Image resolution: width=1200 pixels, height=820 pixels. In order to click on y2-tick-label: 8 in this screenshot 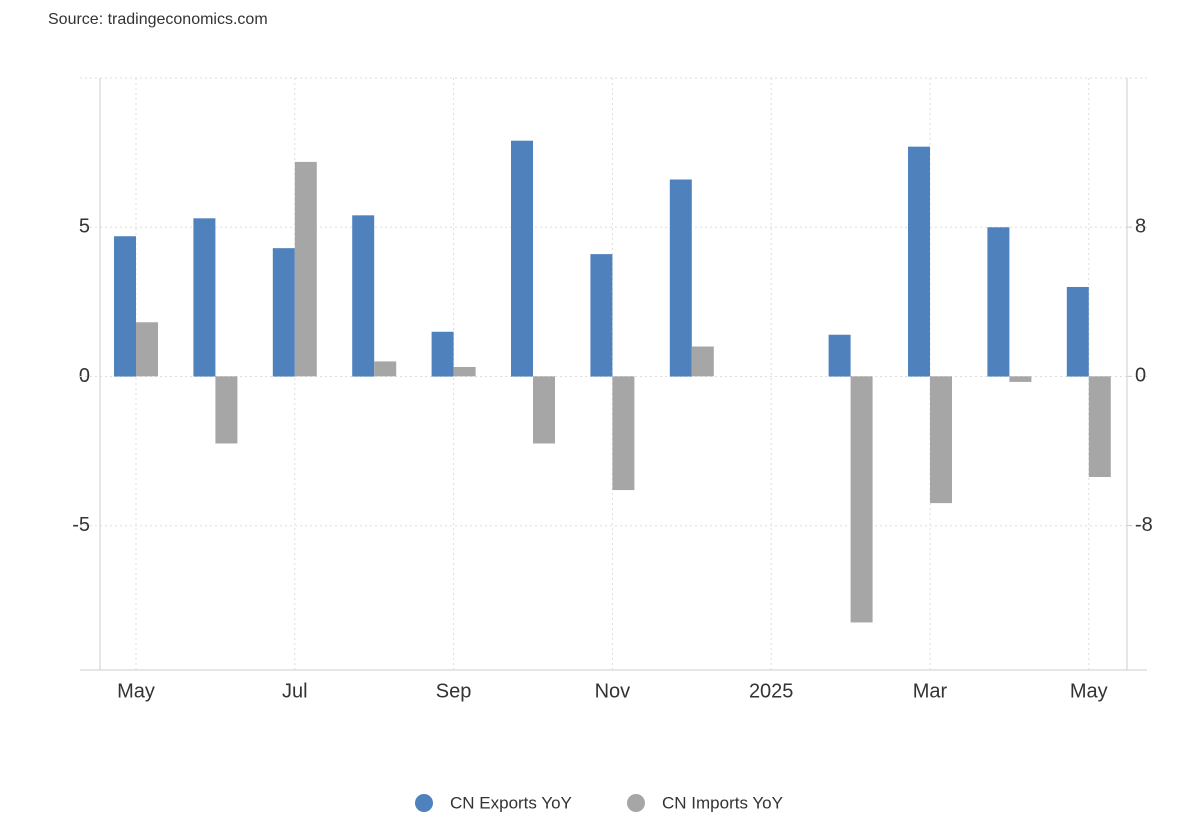, I will do `click(1140, 226)`.